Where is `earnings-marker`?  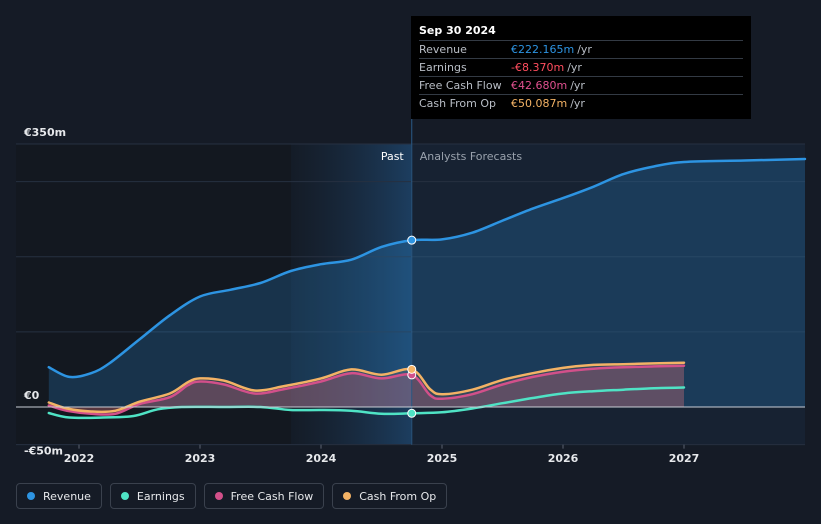 earnings-marker is located at coordinates (412, 413).